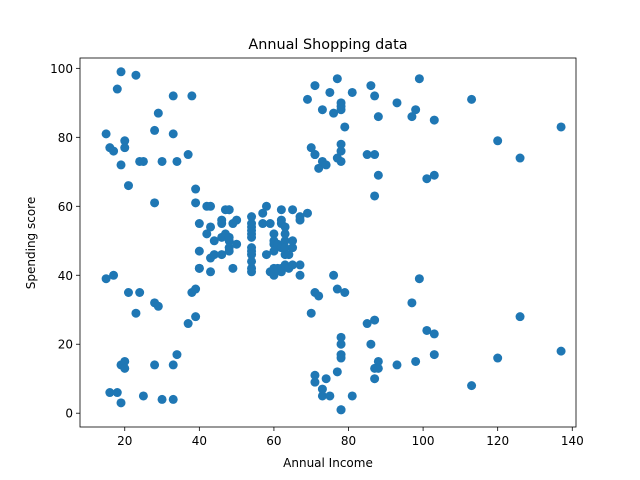 Image resolution: width=640 pixels, height=480 pixels. What do you see at coordinates (348, 441) in the screenshot?
I see `x-tick-label: 80` at bounding box center [348, 441].